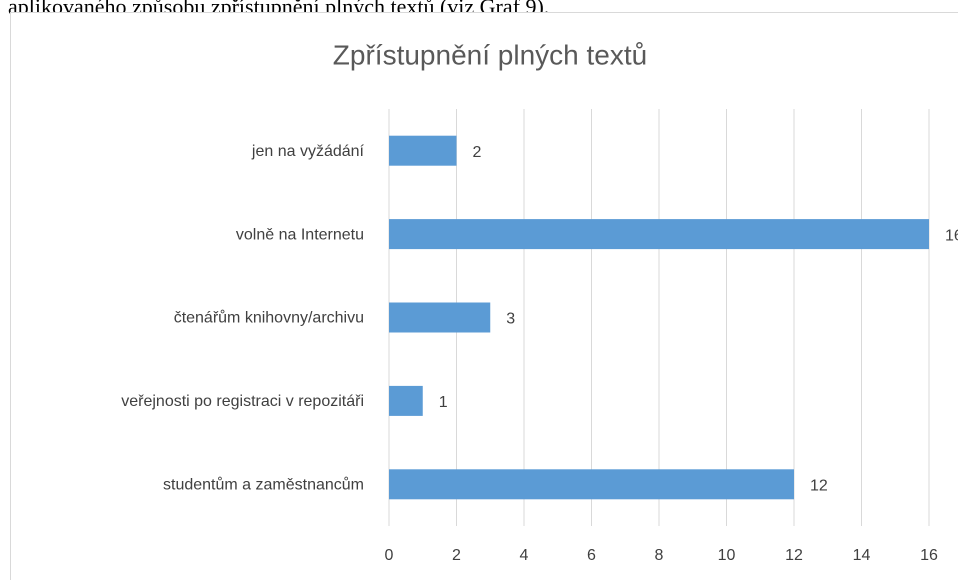 This screenshot has height=580, width=958. I want to click on data-label: 12, so click(819, 486).